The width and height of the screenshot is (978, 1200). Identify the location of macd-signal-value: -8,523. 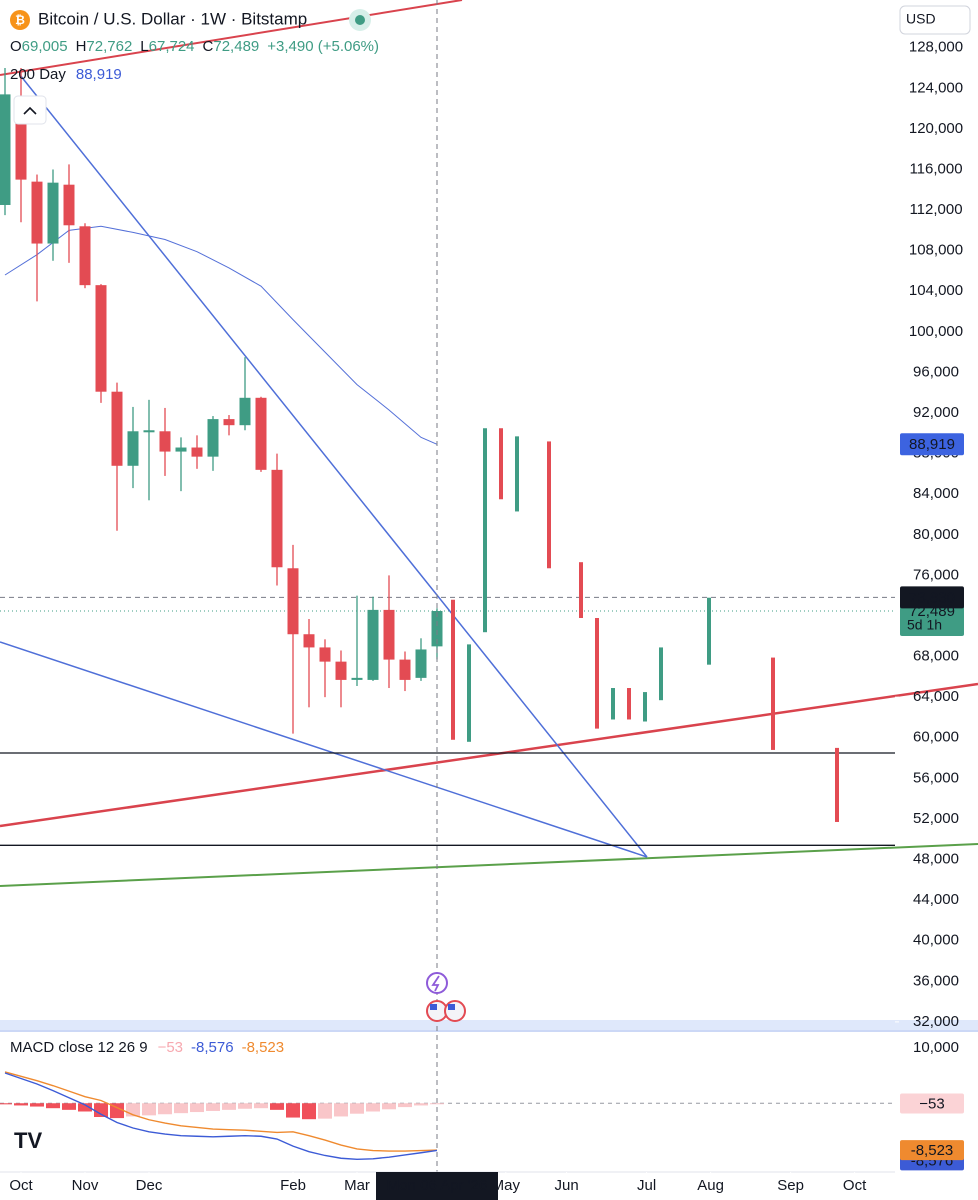
(263, 1047).